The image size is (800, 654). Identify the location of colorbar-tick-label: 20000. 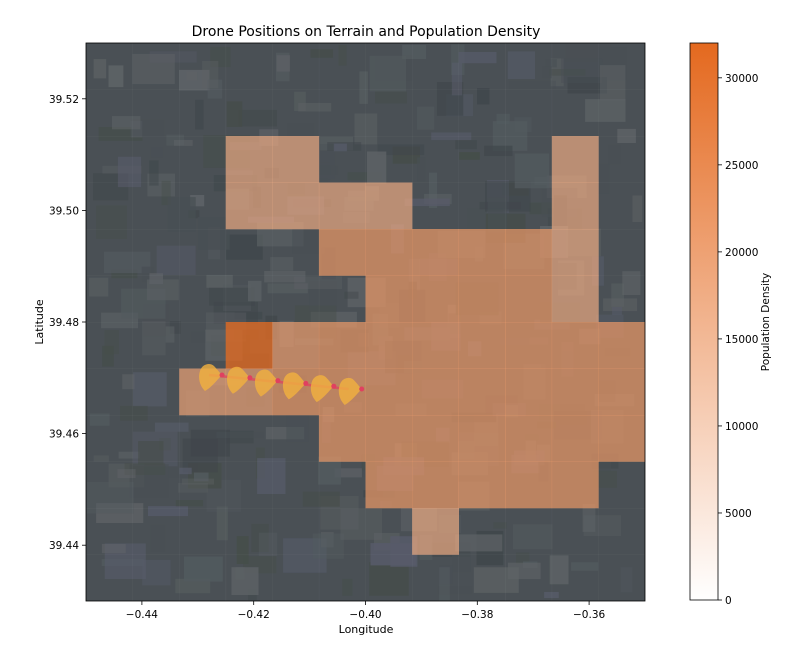
(741, 253).